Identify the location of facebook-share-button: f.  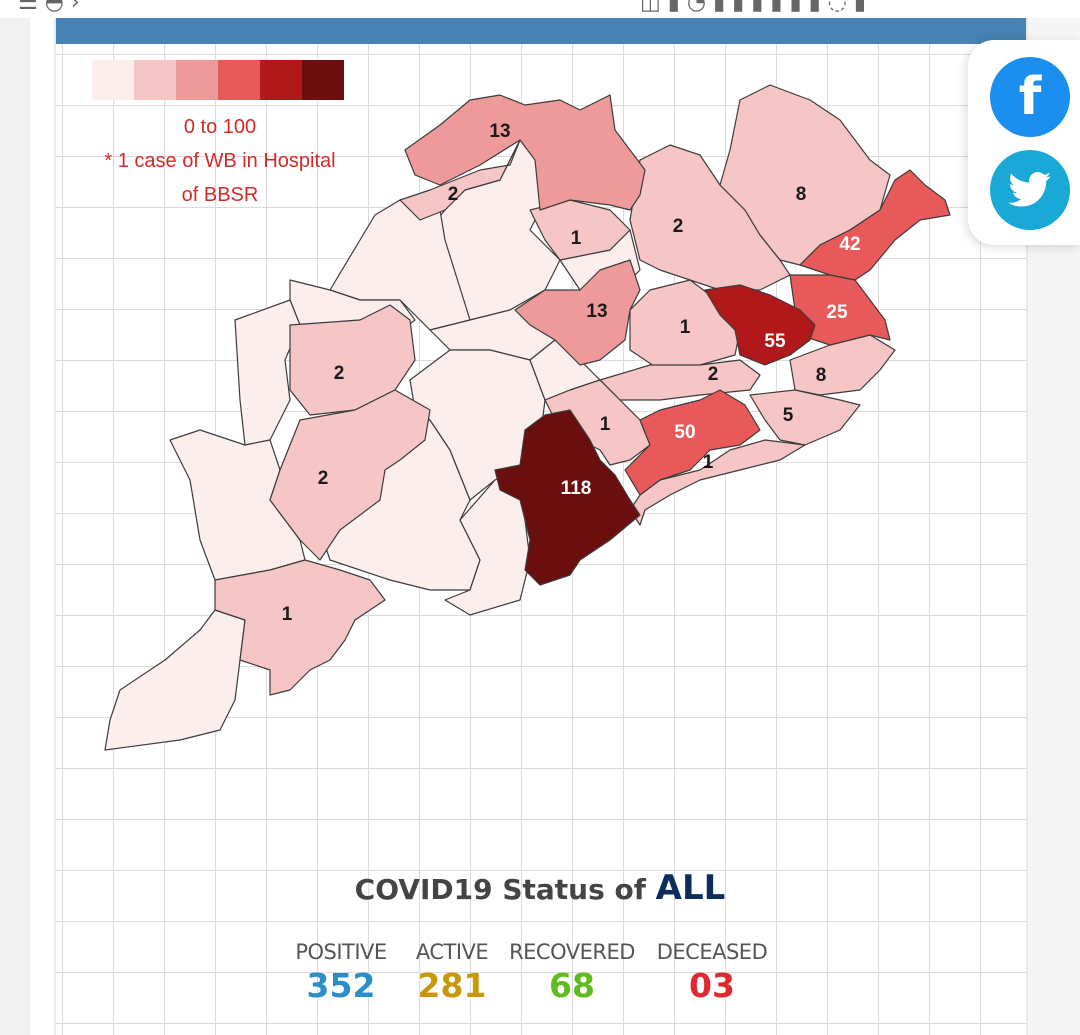
(1030, 97).